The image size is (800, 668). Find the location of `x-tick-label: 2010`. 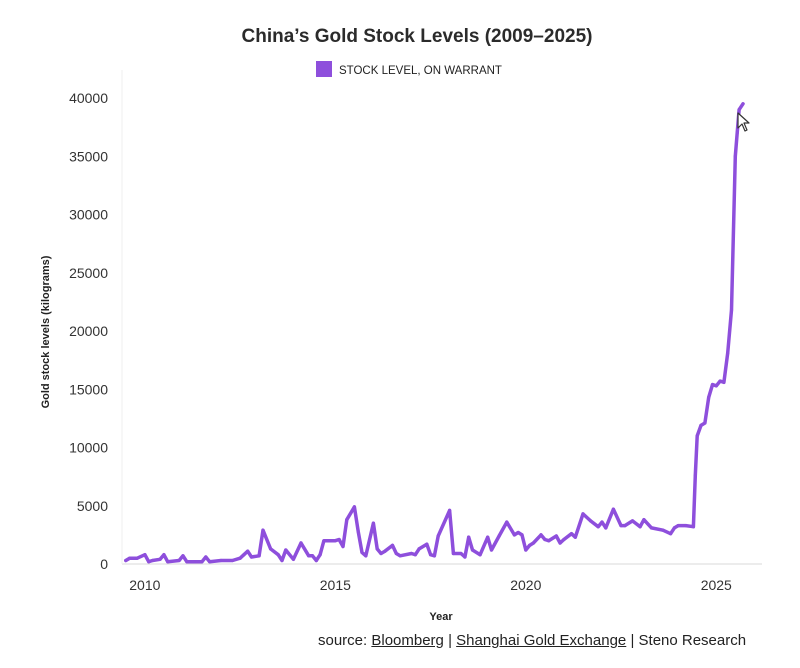

x-tick-label: 2010 is located at coordinates (144, 585).